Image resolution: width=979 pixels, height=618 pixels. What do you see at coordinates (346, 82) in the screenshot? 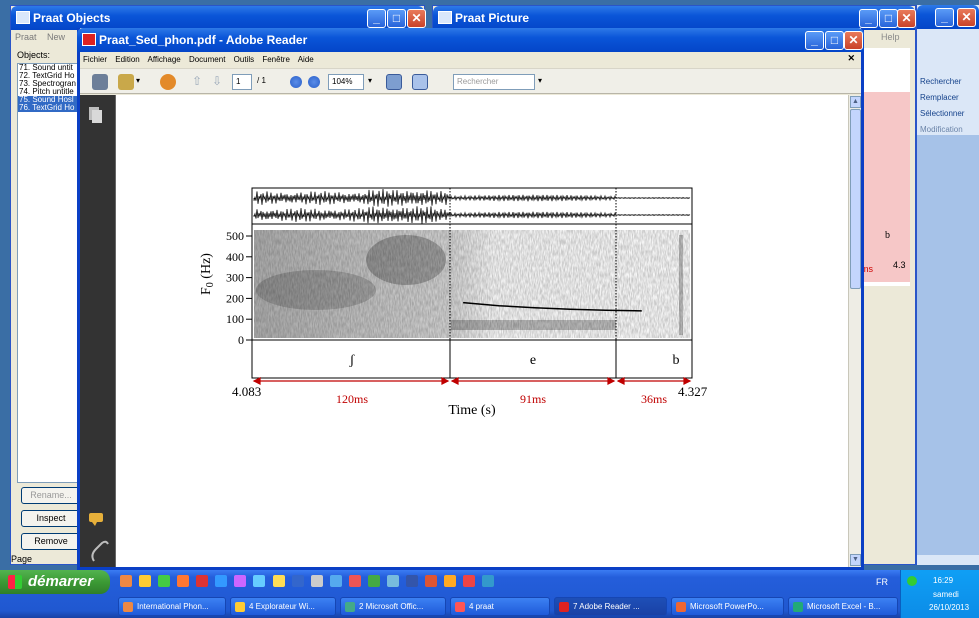
I see `zoom-field: 104%` at bounding box center [346, 82].